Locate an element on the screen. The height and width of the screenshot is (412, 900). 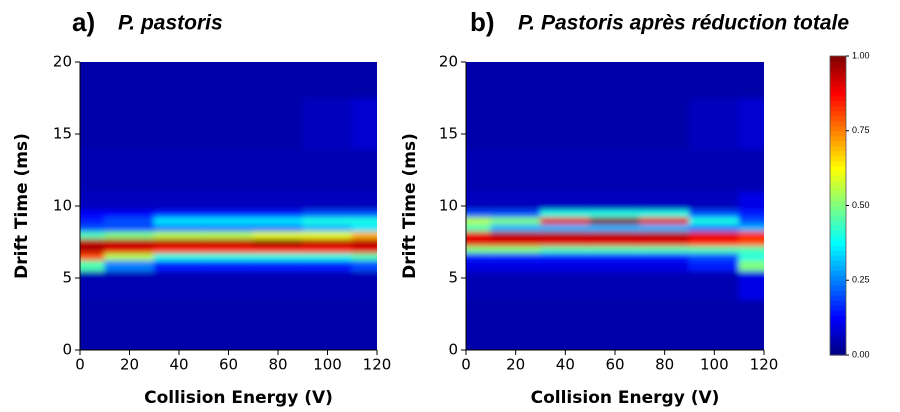
y-tick-label: 5 is located at coordinates (67, 278).